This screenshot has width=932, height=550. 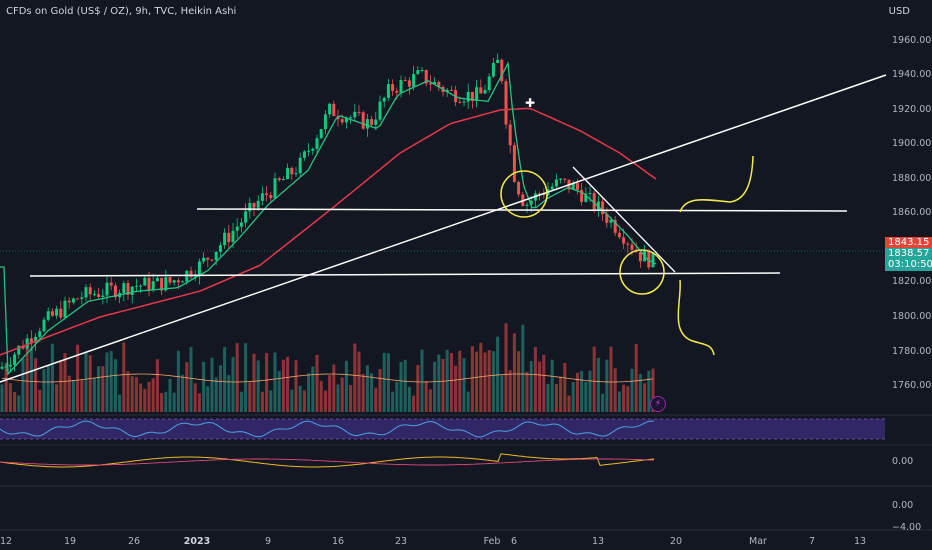 What do you see at coordinates (530, 103) in the screenshot?
I see `crosshair-marker: ✚` at bounding box center [530, 103].